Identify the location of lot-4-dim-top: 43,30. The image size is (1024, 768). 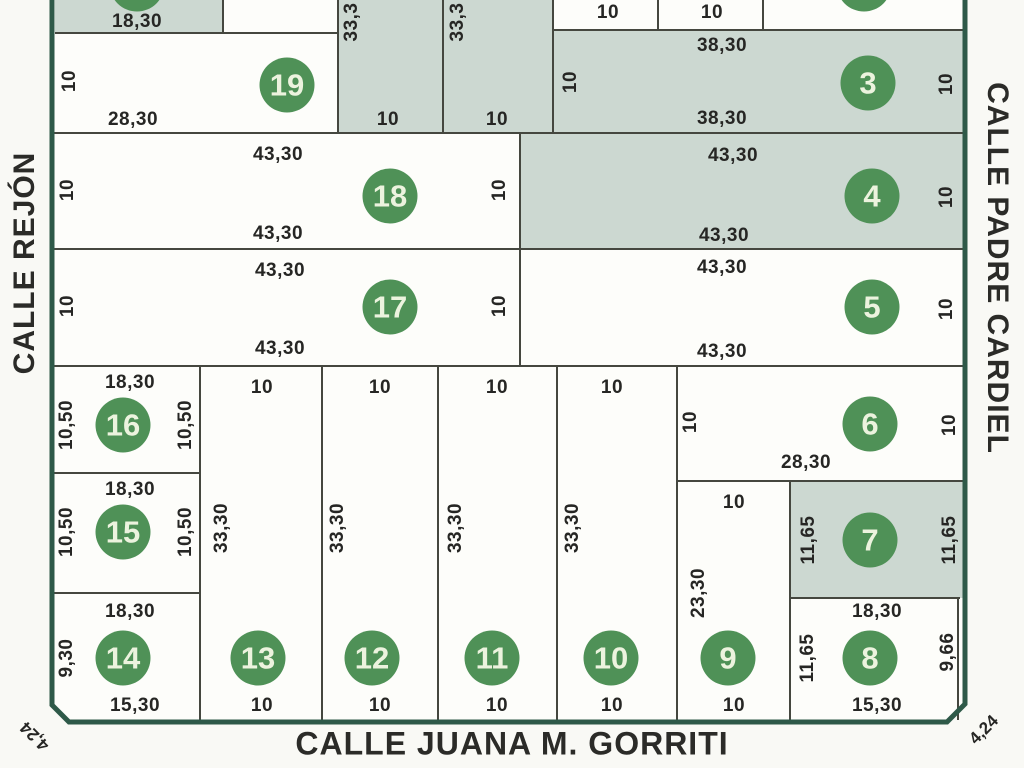
(733, 155).